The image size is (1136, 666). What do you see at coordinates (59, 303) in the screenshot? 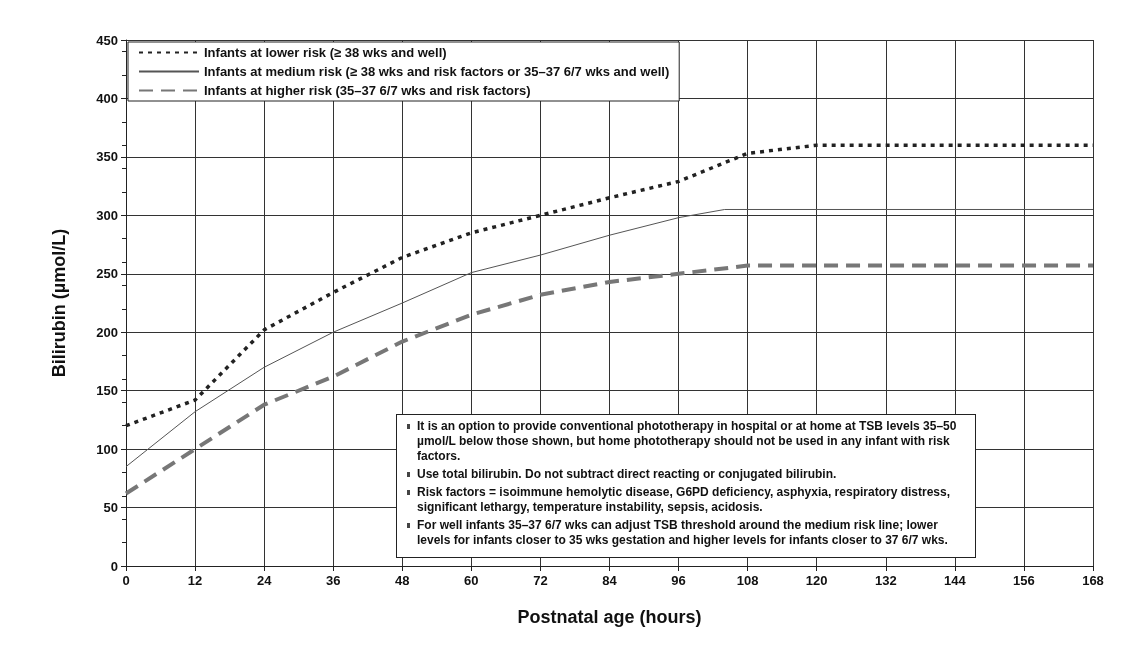
I see `y-axis-title: Bilirubin (µmol/L)` at bounding box center [59, 303].